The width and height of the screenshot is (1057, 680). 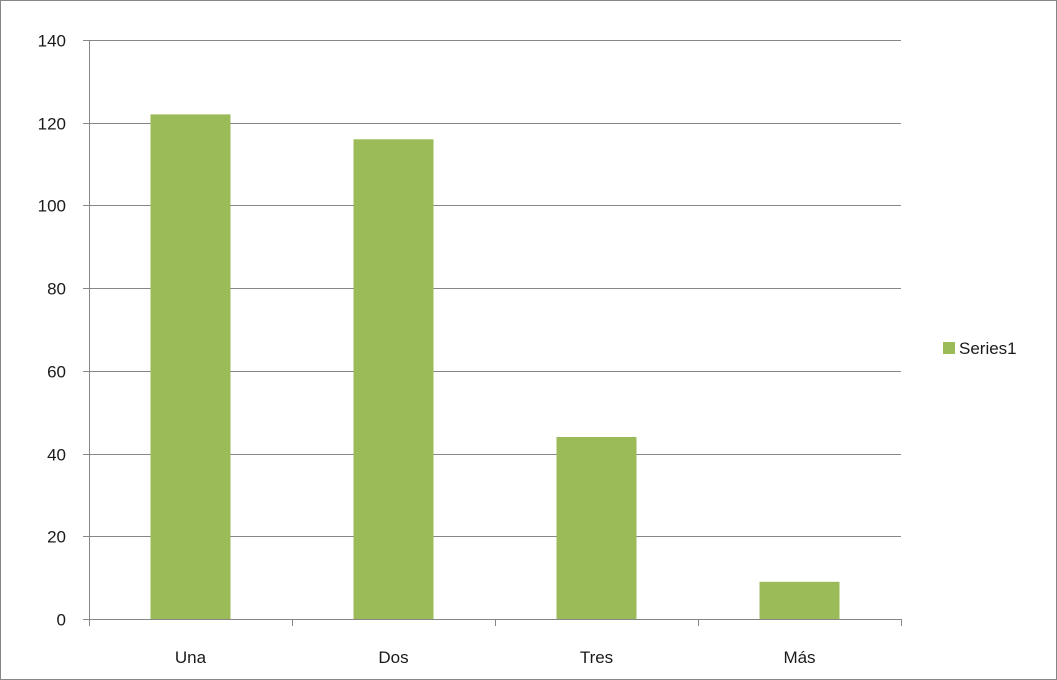 What do you see at coordinates (949, 348) in the screenshot?
I see `legend-swatch-series1` at bounding box center [949, 348].